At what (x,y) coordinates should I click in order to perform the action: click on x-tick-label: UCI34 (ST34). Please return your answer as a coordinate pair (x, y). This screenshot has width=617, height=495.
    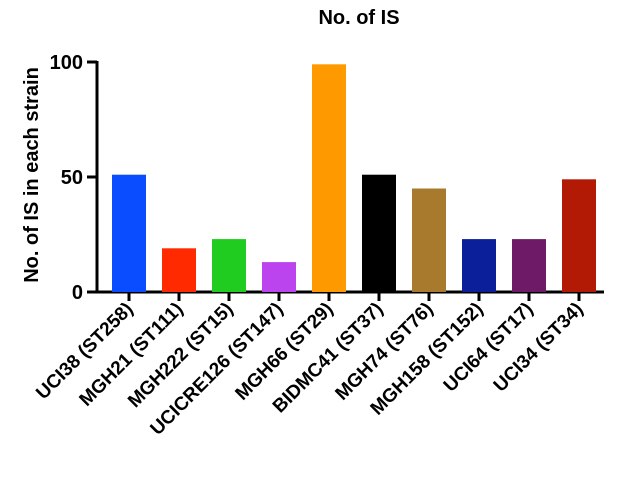
    Looking at the image, I should click on (539, 348).